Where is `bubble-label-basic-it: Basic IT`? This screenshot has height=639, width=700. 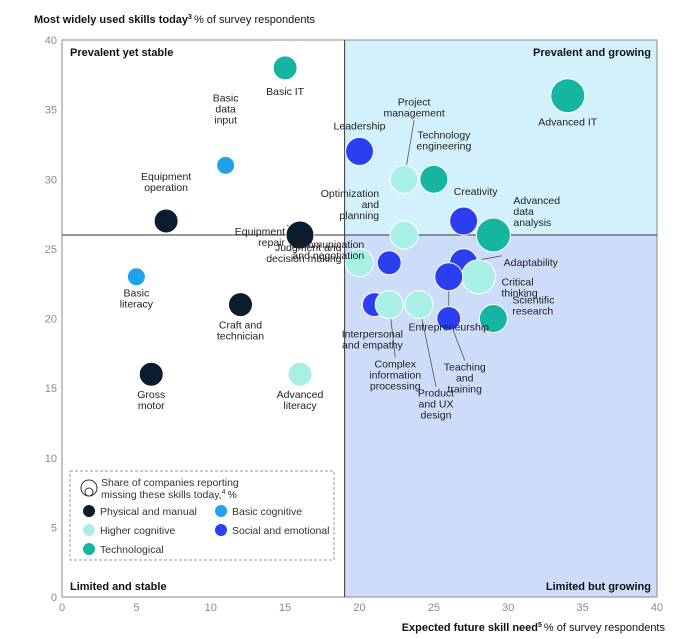
bubble-label-basic-it: Basic IT is located at coordinates (285, 92).